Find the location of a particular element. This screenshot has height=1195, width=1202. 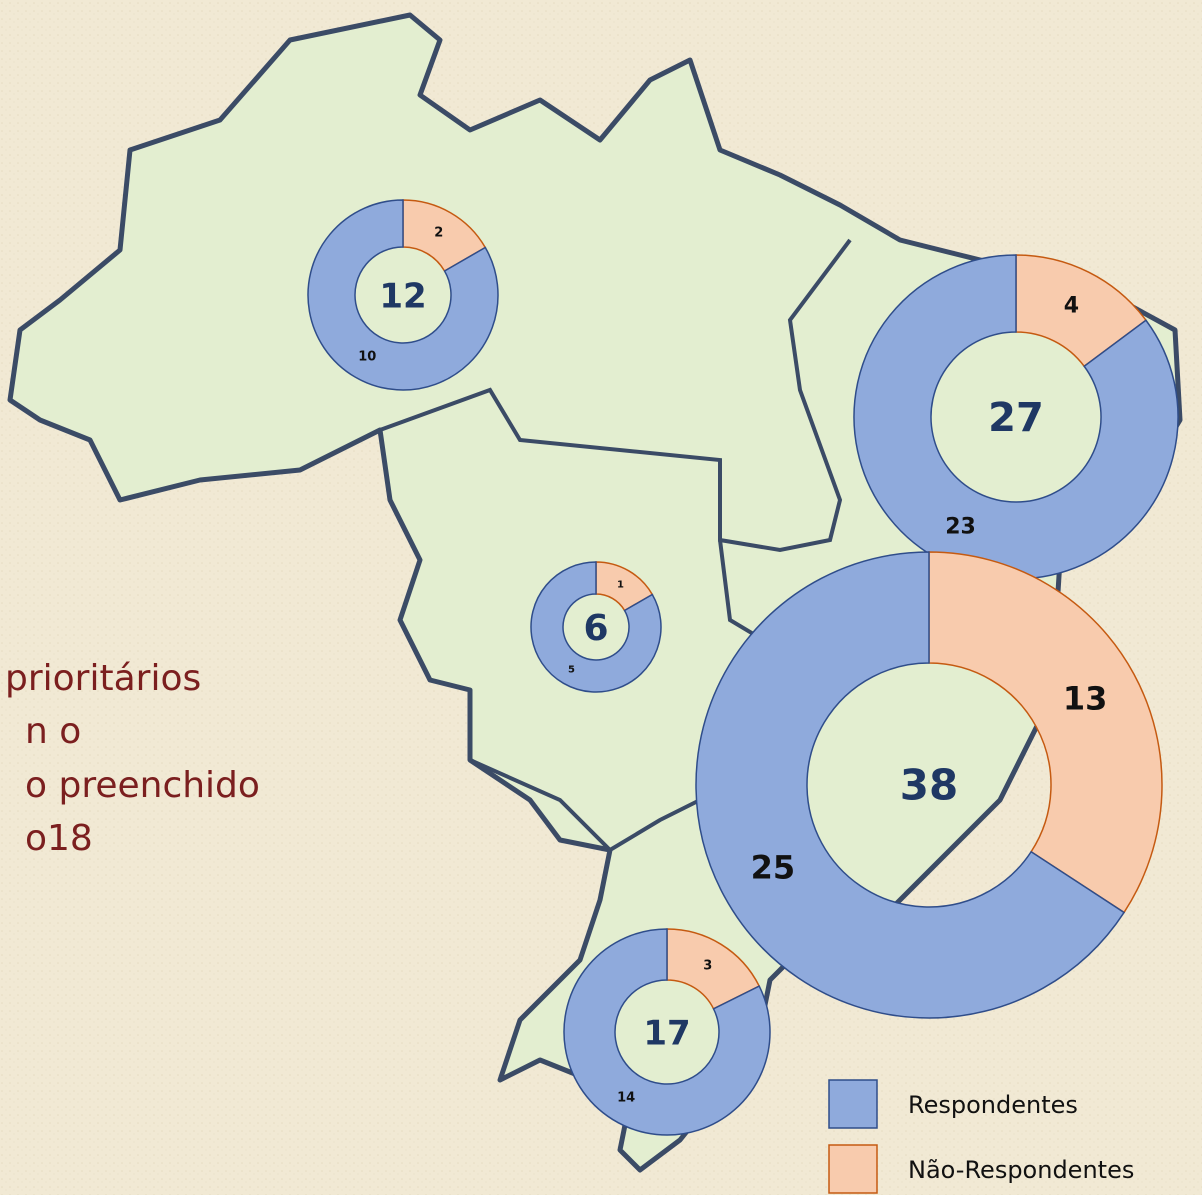

region-total: 27 is located at coordinates (1016, 418).